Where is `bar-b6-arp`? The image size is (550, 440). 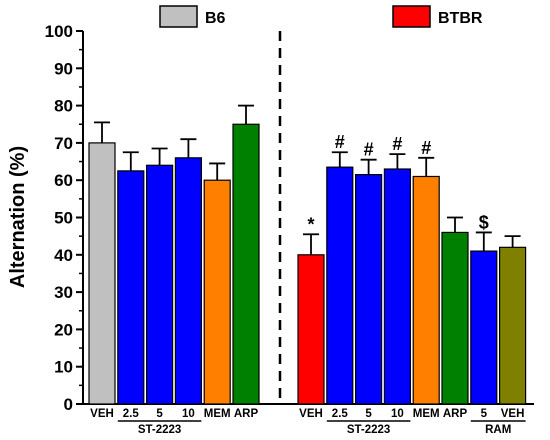 bar-b6-arp is located at coordinates (246, 264).